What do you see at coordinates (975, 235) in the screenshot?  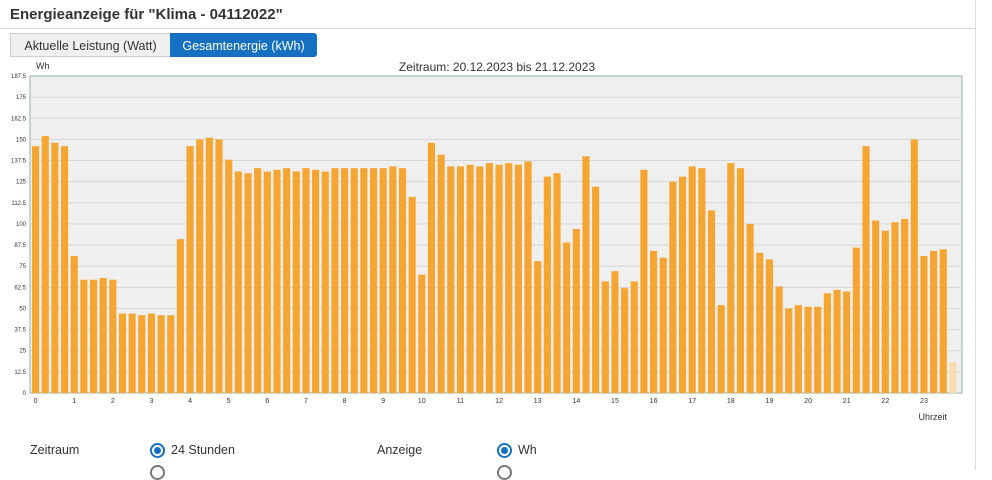 I see `right-divider` at bounding box center [975, 235].